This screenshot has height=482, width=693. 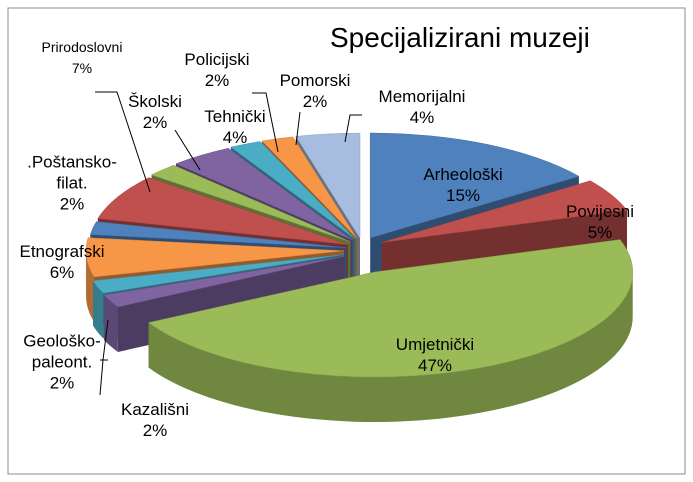 What do you see at coordinates (155, 420) in the screenshot?
I see `data-label: Kazališni 2%` at bounding box center [155, 420].